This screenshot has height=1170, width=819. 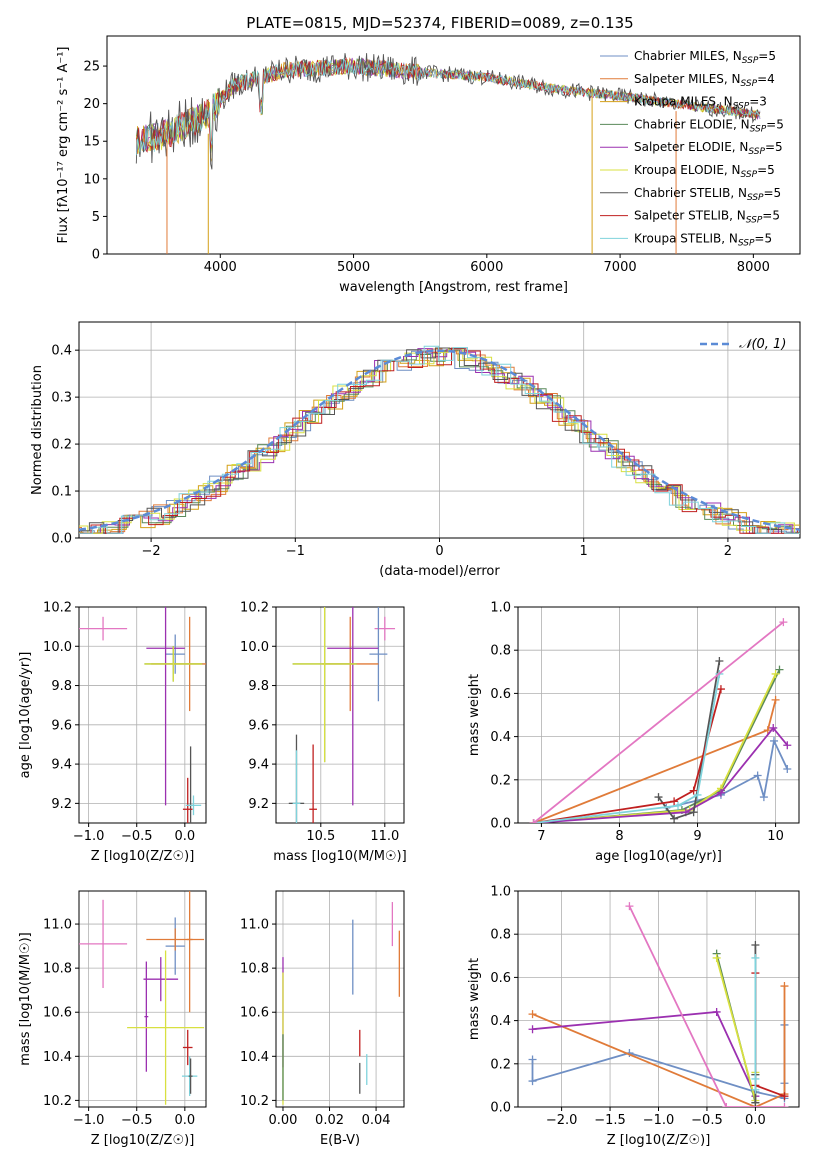 I want to click on normal-curve, so click(x=439, y=440).